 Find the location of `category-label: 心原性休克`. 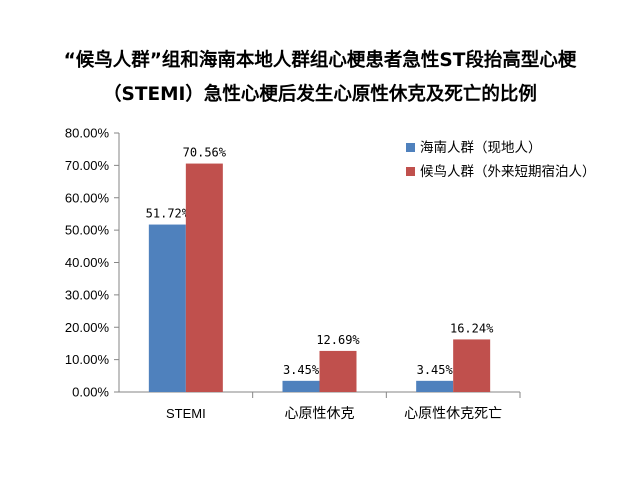

category-label: 心原性休克 is located at coordinates (320, 414).